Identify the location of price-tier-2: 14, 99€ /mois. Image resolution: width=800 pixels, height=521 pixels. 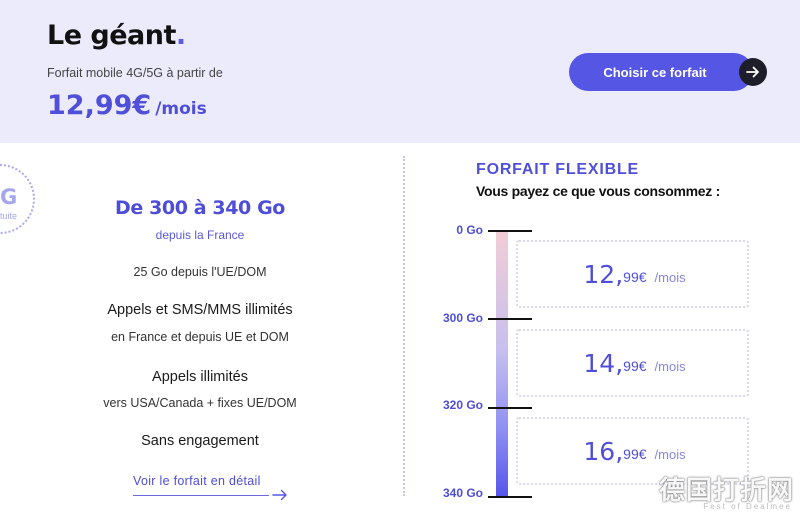
(632, 363).